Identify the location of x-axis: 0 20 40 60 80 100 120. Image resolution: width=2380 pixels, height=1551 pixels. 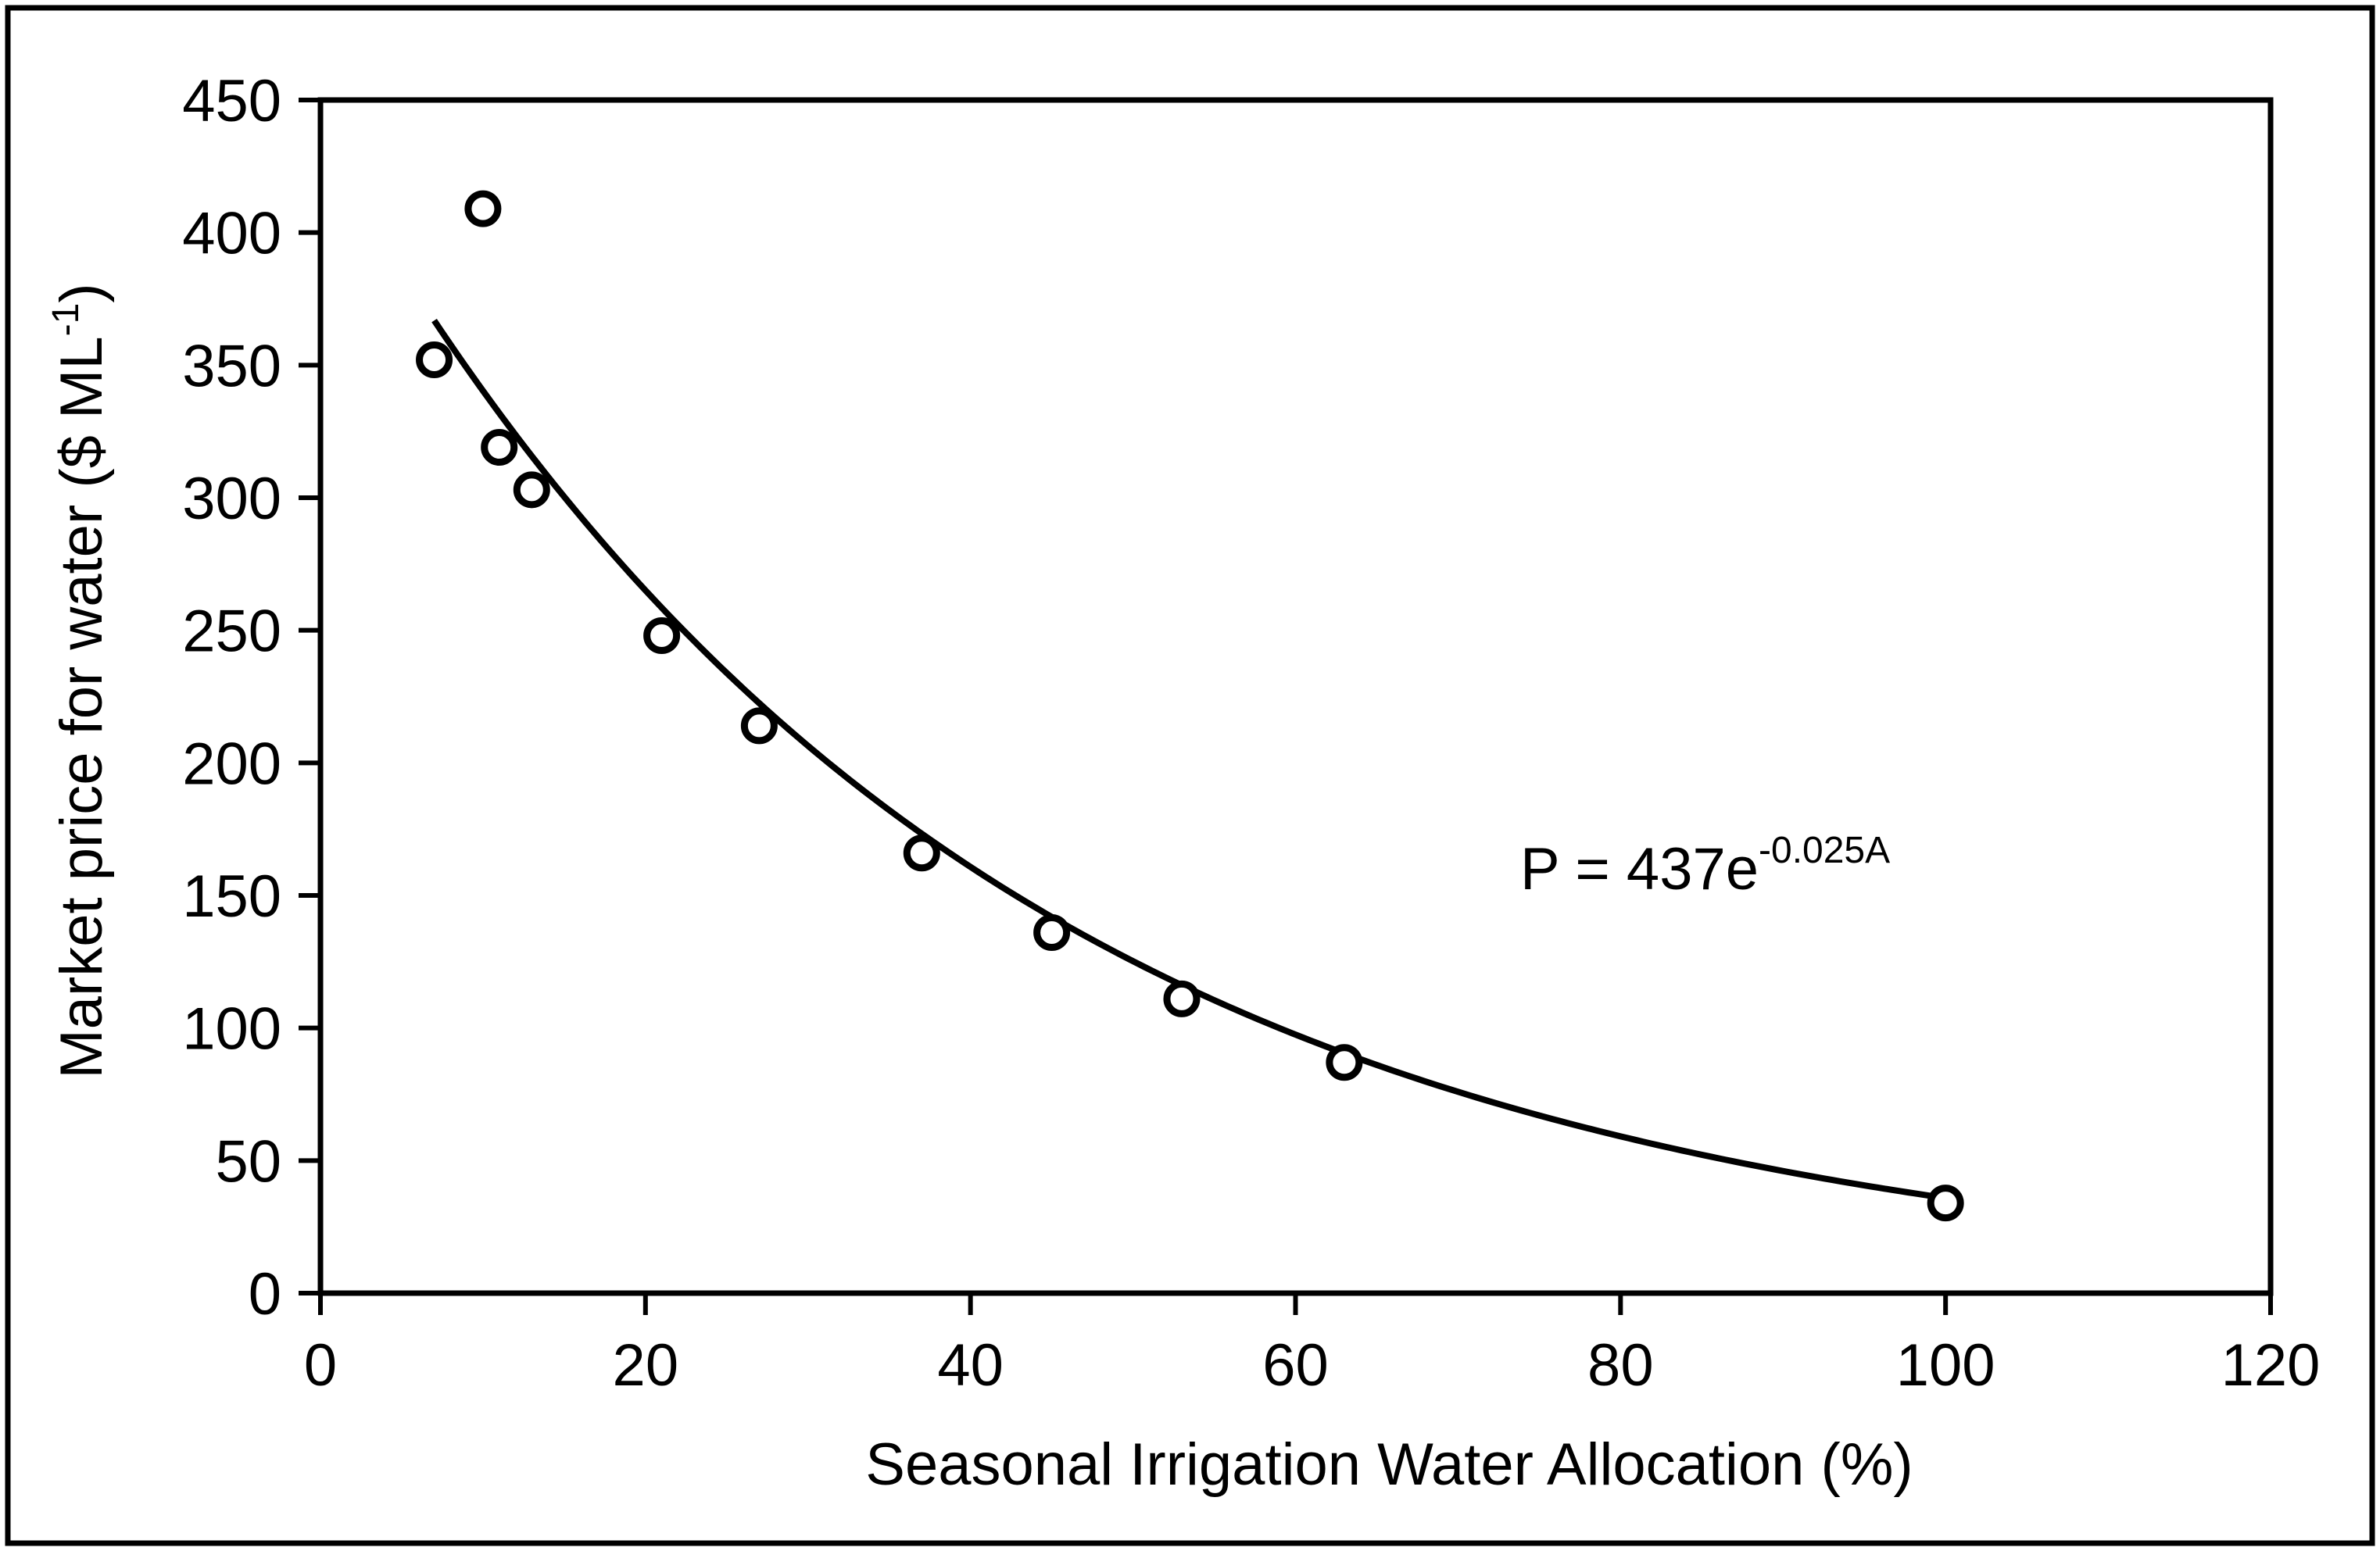
(1312, 1346).